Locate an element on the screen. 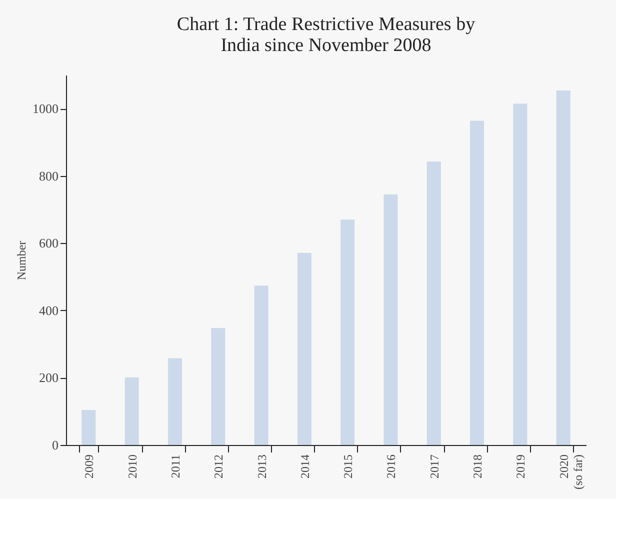 The image size is (641, 546). x-tick-label: 2011 is located at coordinates (175, 466).